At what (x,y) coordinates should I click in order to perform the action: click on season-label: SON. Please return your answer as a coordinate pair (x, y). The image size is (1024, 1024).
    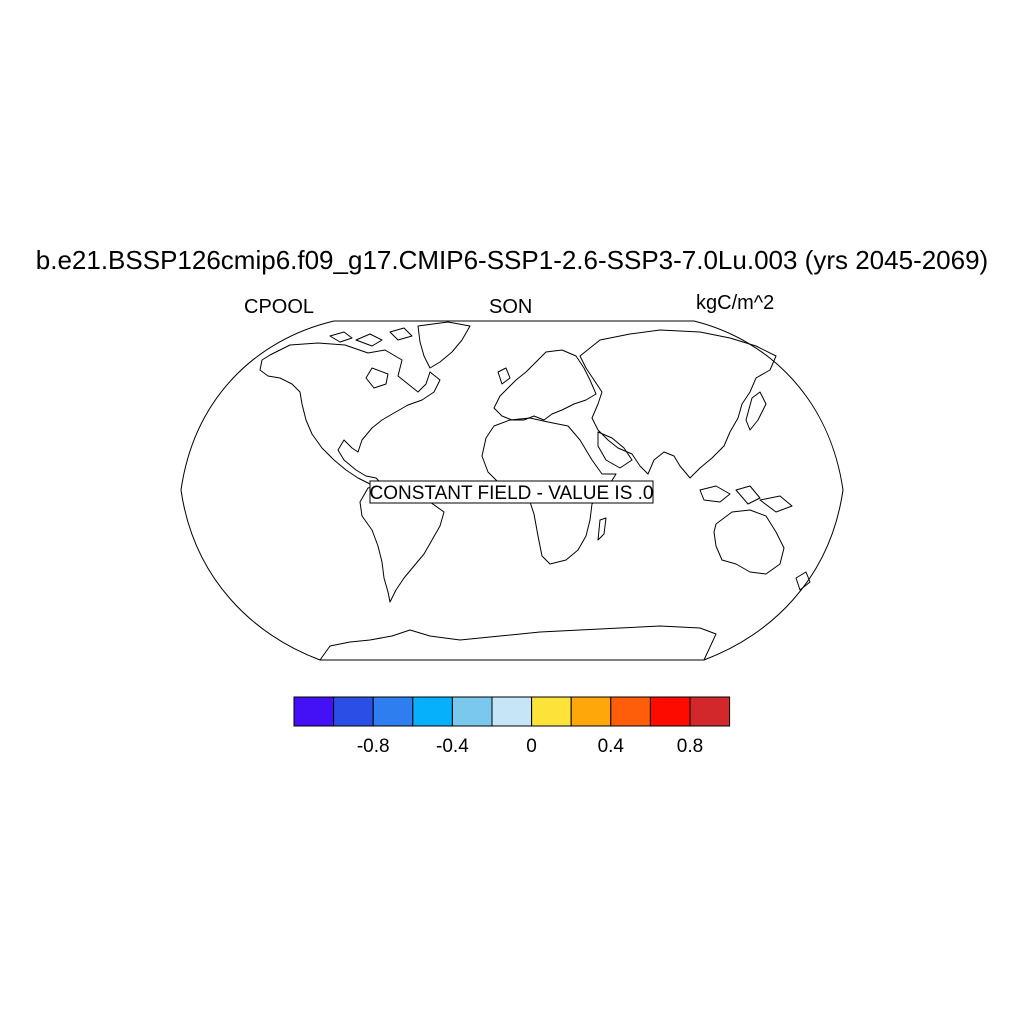
    Looking at the image, I should click on (511, 307).